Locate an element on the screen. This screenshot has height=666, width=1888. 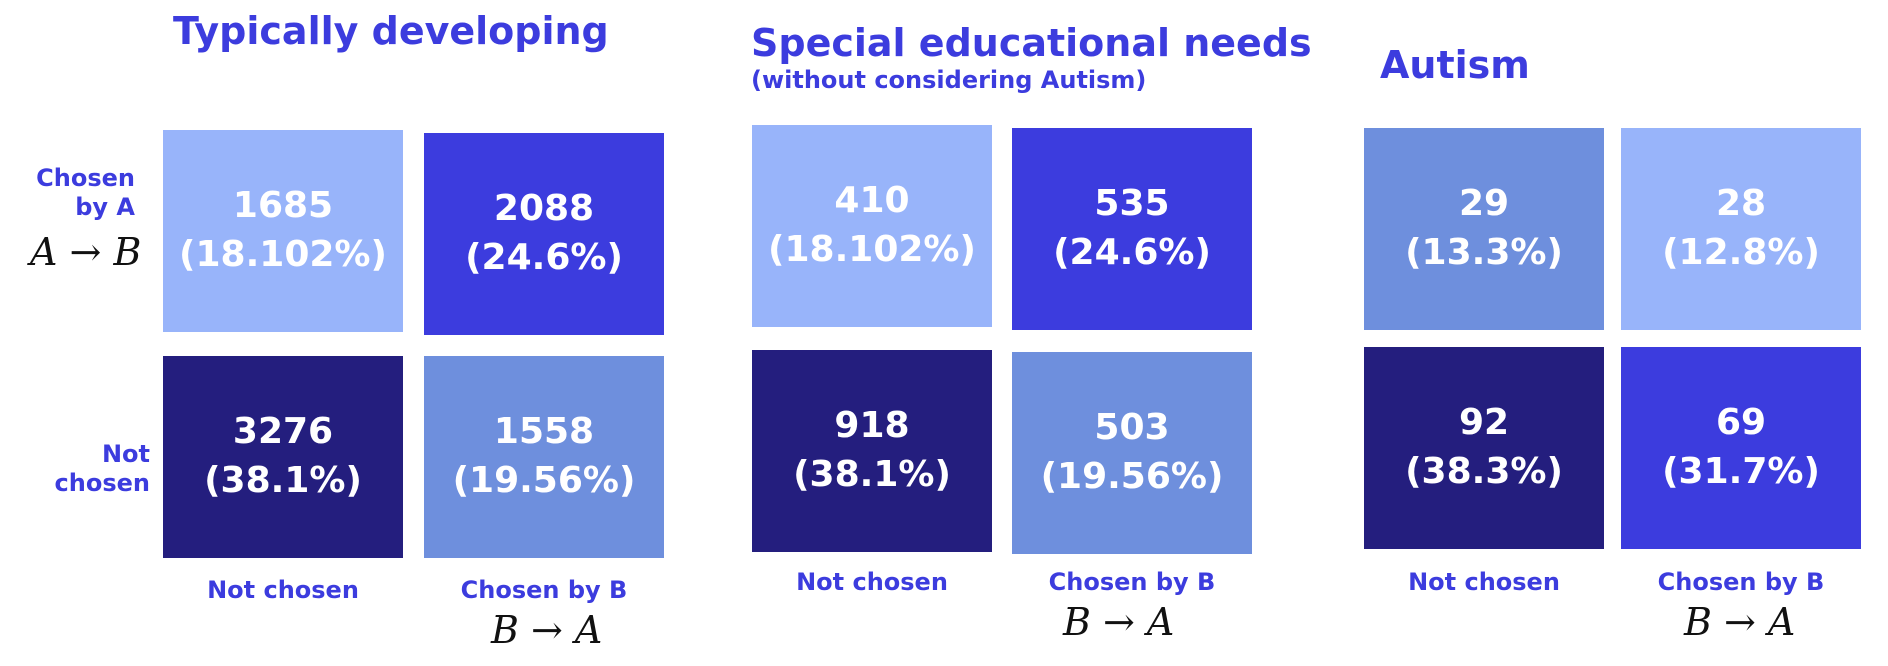
title-autism: Autism is located at coordinates (1455, 65).